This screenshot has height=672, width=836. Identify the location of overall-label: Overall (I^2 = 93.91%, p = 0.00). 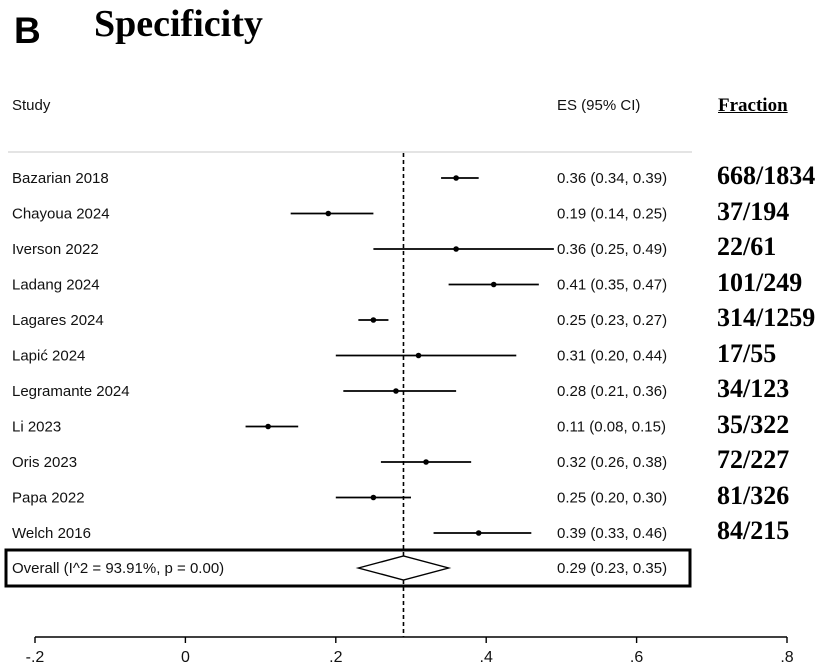
(118, 568).